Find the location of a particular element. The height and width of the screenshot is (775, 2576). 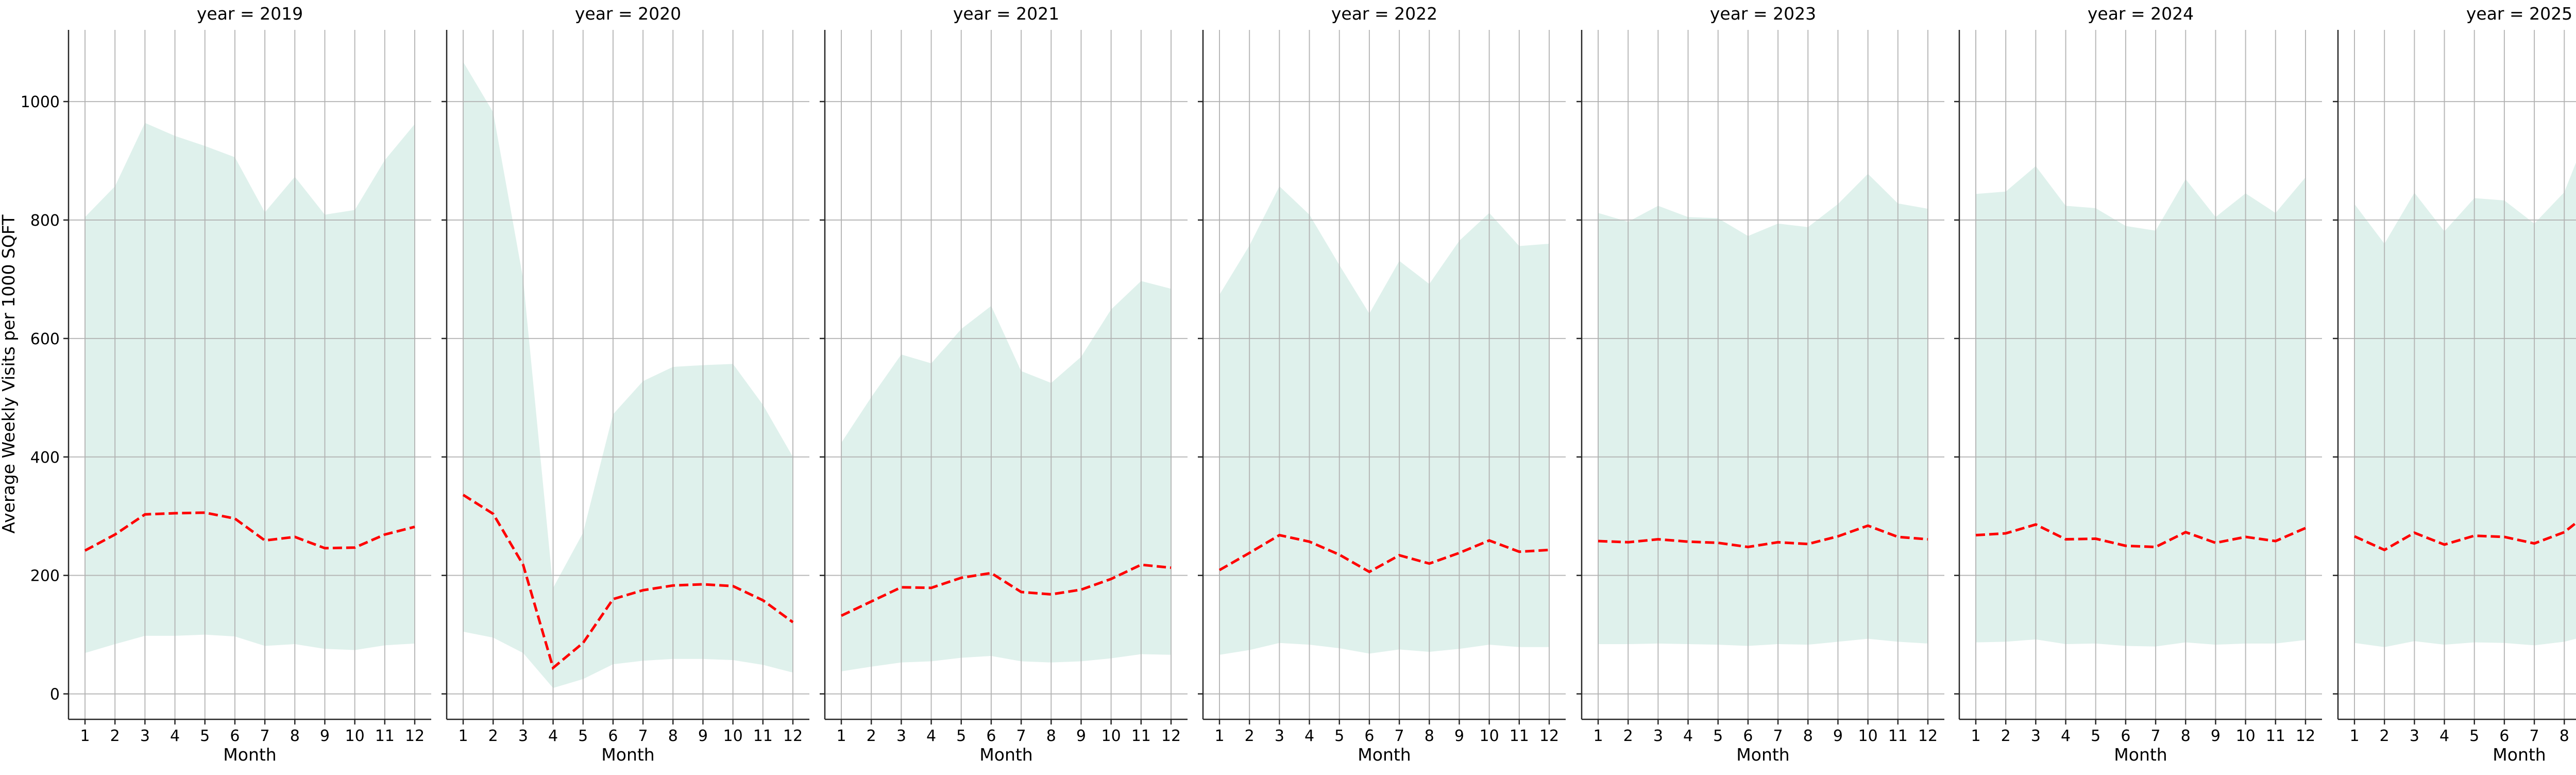

y-tick-label: 400 is located at coordinates (45, 458).